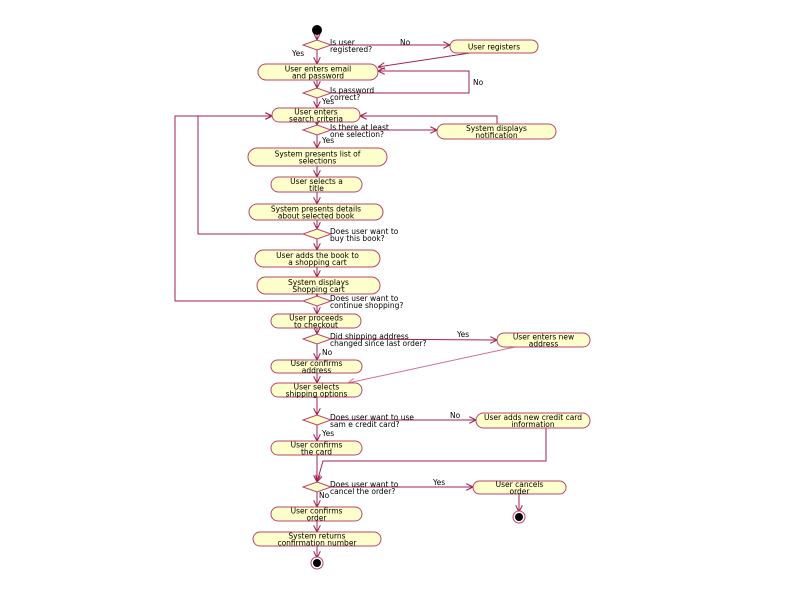 The image size is (800, 600). What do you see at coordinates (352, 90) in the screenshot?
I see `decision-question: Is password` at bounding box center [352, 90].